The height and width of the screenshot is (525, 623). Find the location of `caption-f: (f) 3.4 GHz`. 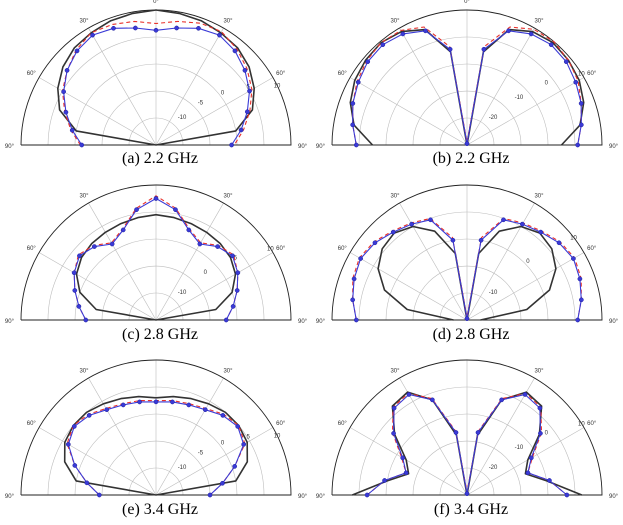

caption-f: (f) 3.4 GHz is located at coordinates (471, 509).